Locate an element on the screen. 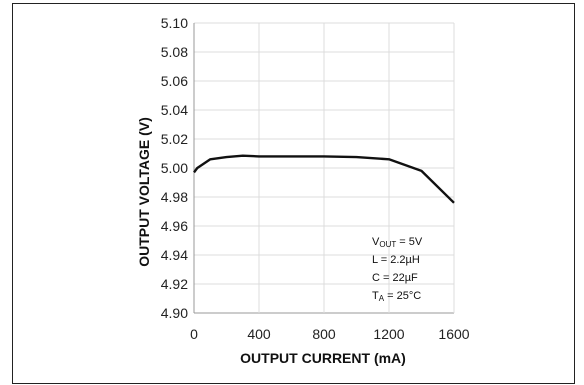 Image resolution: width=584 pixels, height=385 pixels. x-tick-label: 1600 is located at coordinates (453, 334).